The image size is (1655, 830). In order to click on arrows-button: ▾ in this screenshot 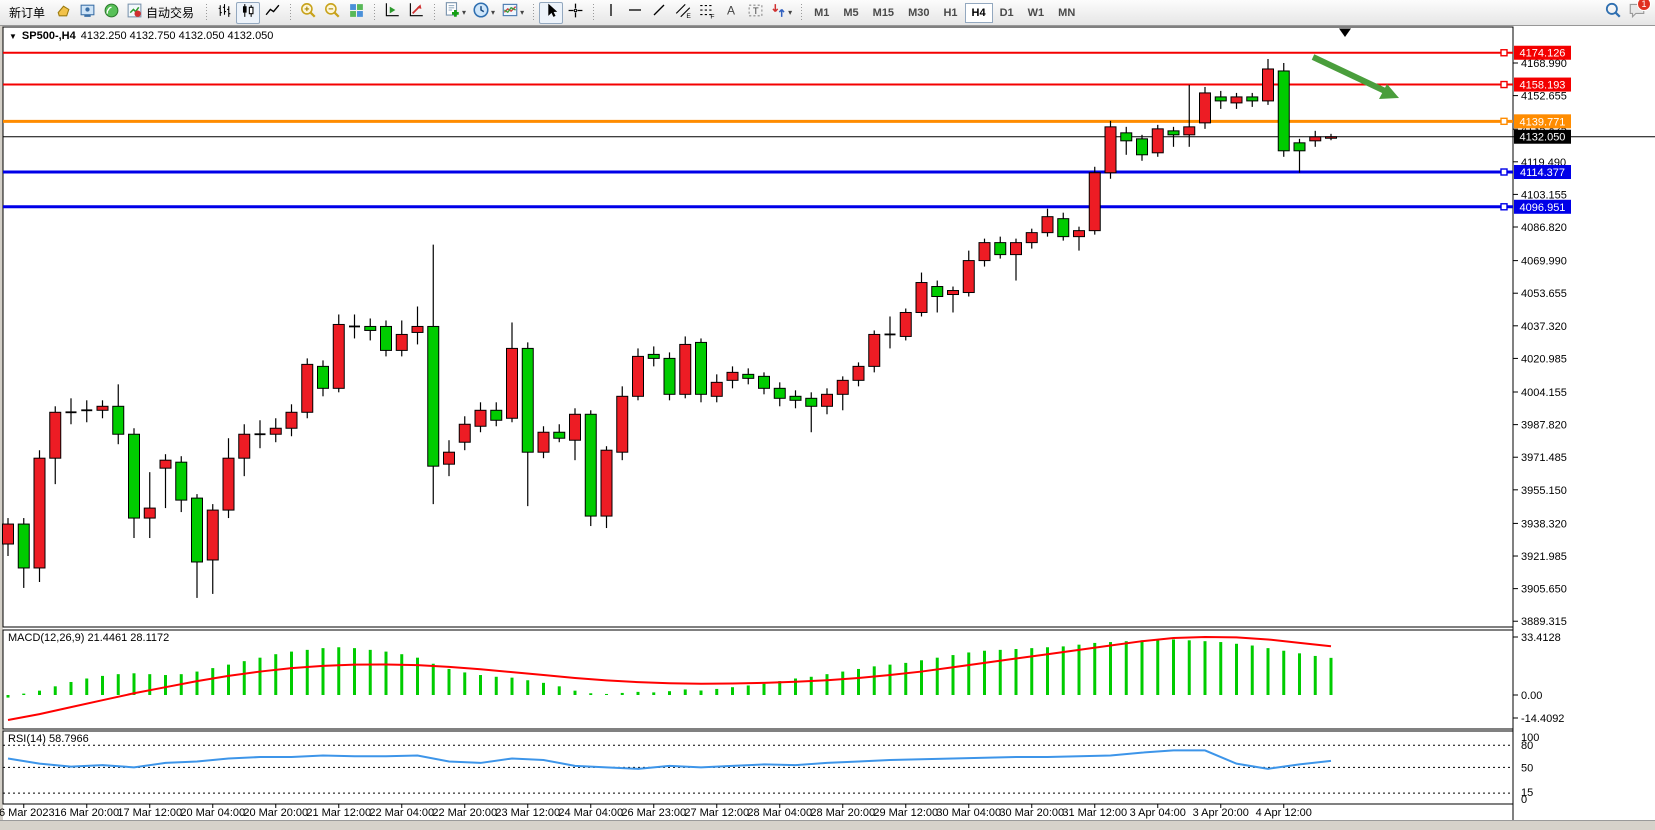, I will do `click(781, 13)`.